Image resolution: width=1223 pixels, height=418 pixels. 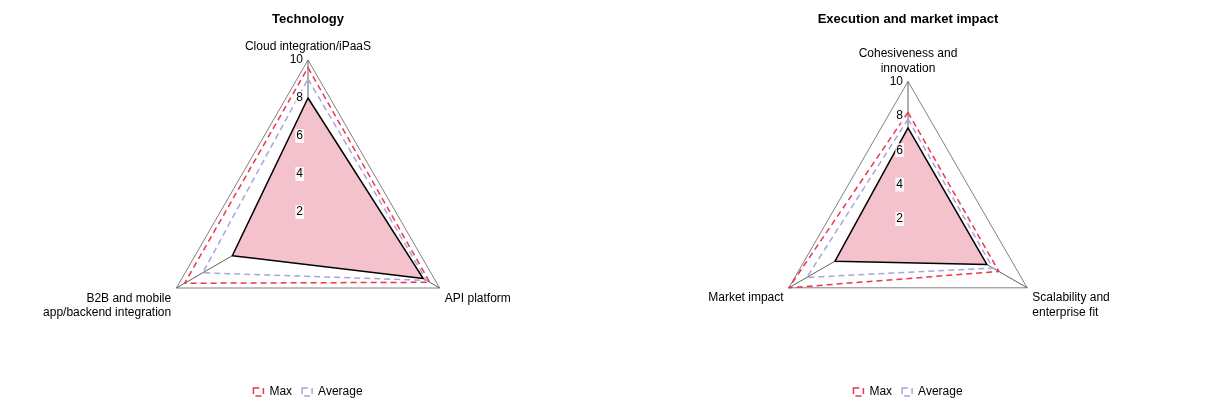 What do you see at coordinates (908, 19) in the screenshot?
I see `chart-title: Execution and market impact` at bounding box center [908, 19].